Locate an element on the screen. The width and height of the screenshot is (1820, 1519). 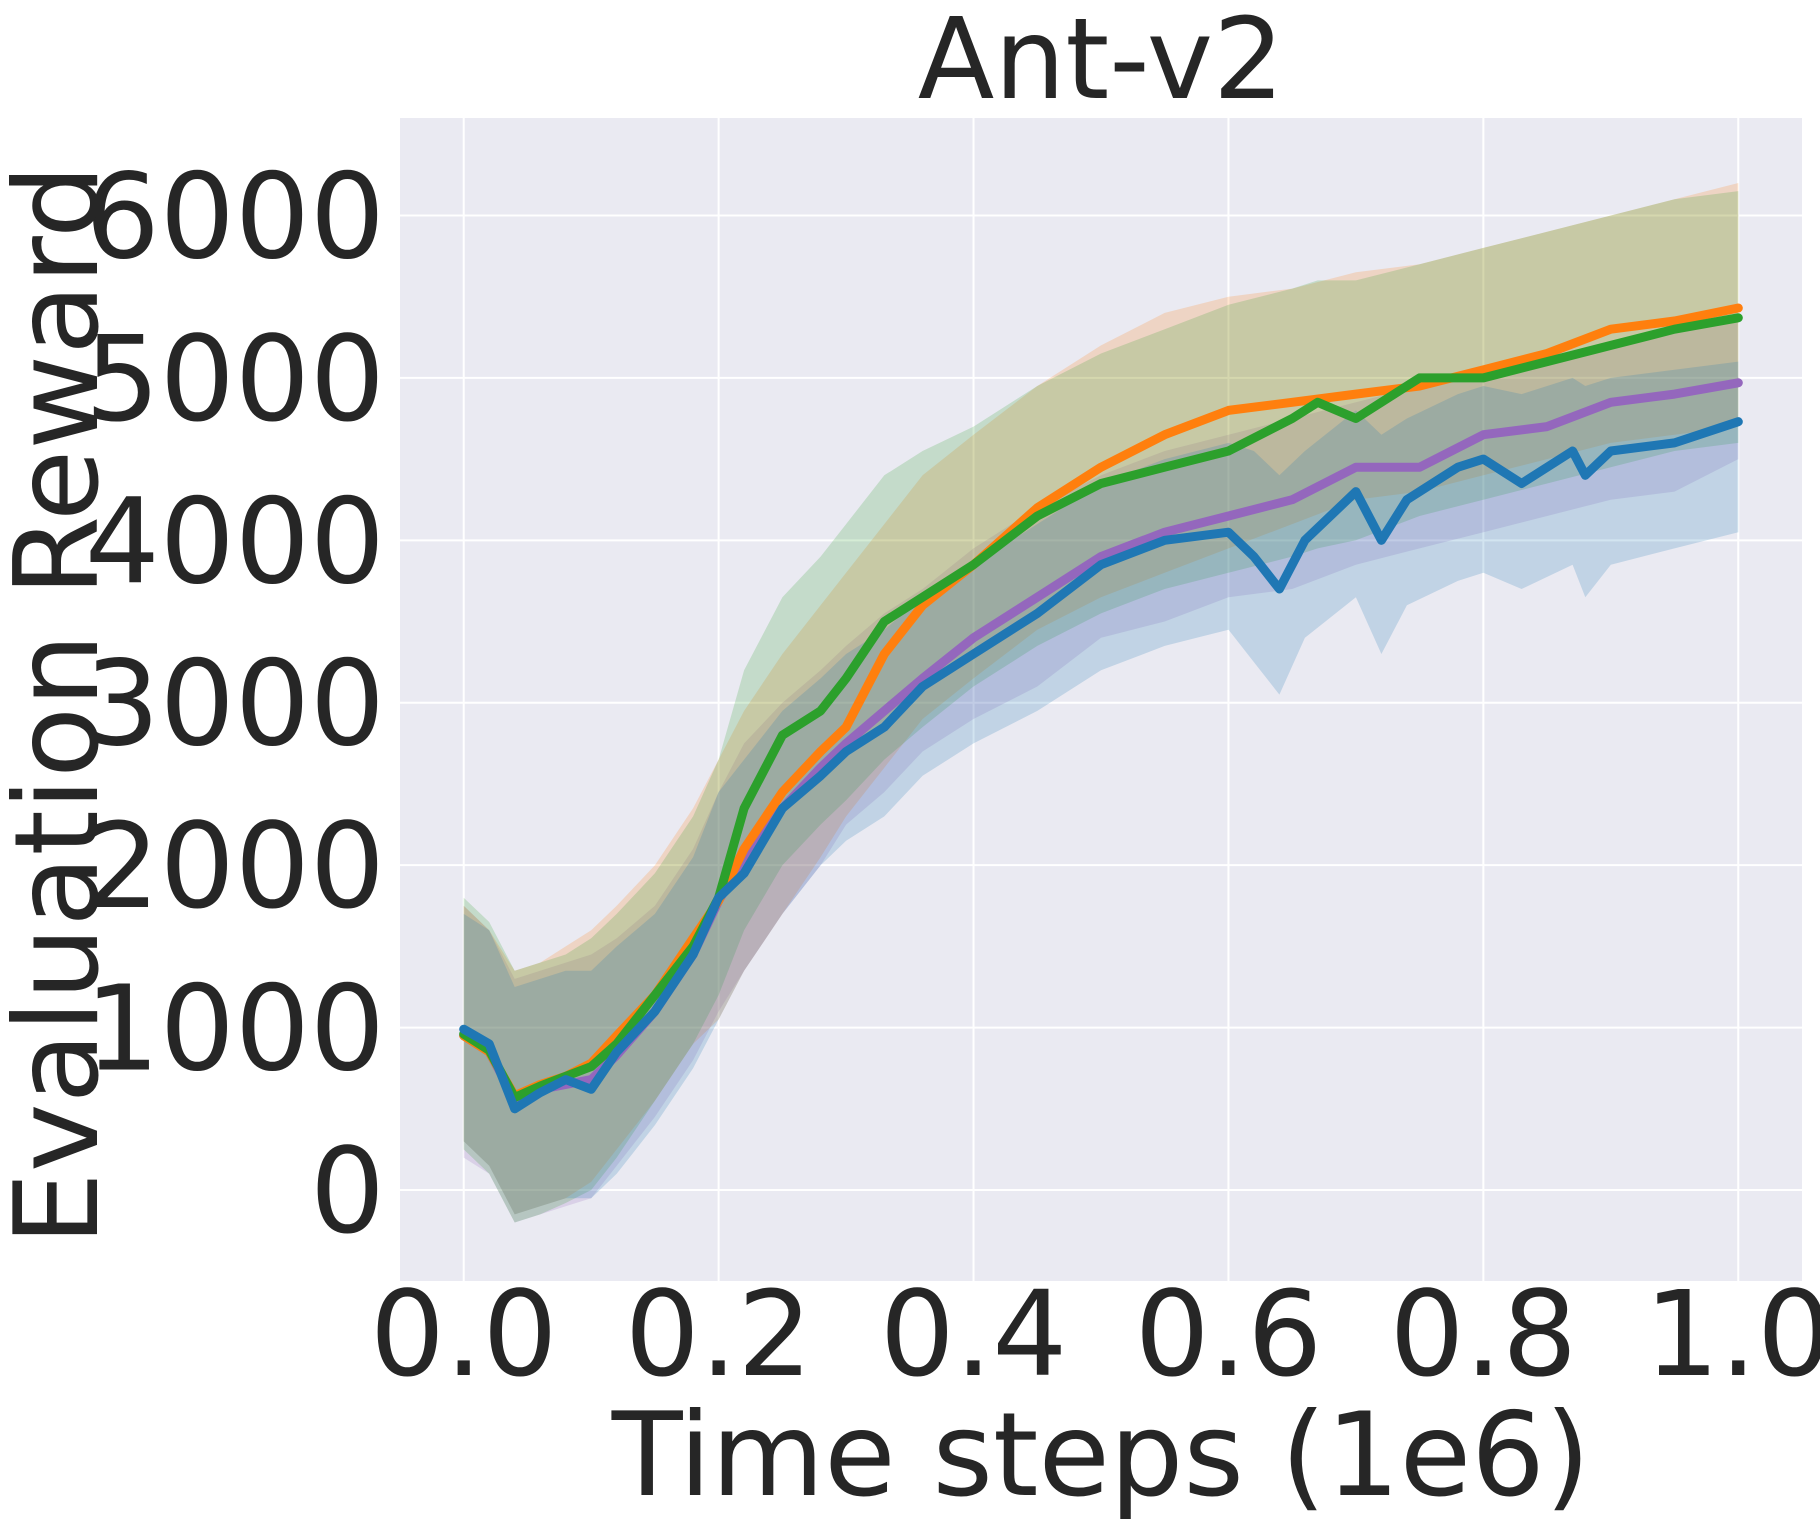
x-tick-label: 1.0 is located at coordinates (1732, 1334).